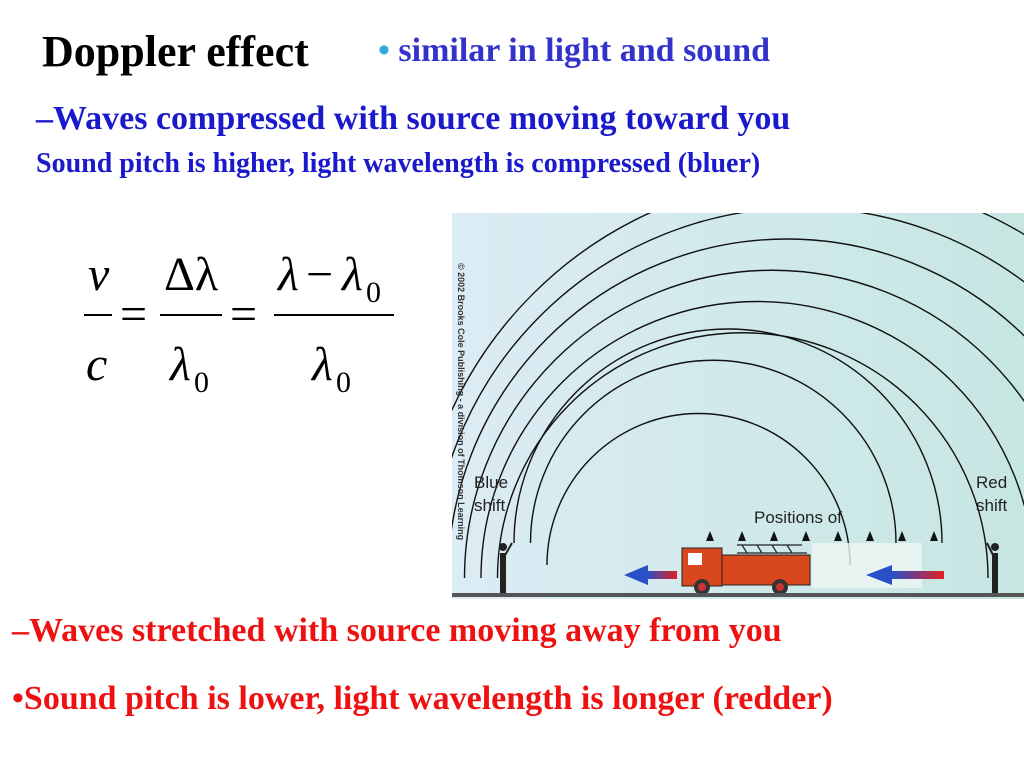 This screenshot has height=768, width=1024. Describe the element at coordinates (991, 482) in the screenshot. I see `red-shift-label-1: Red` at that location.